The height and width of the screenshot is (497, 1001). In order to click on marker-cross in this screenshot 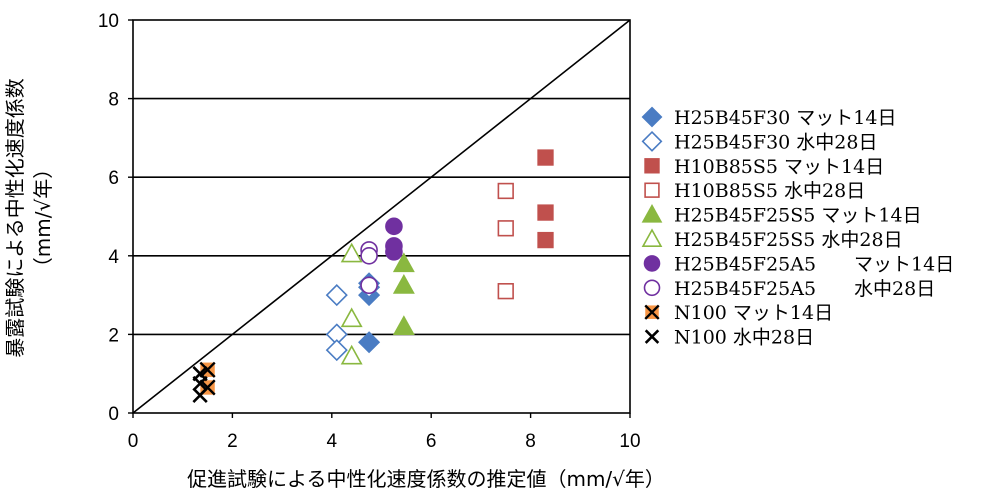, I will do `click(652, 312)`.